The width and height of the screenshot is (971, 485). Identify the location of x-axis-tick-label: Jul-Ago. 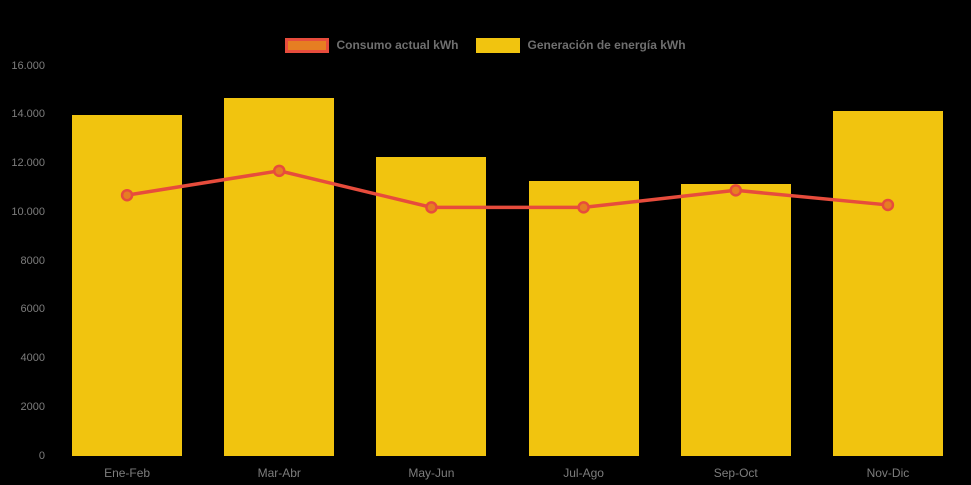
(583, 473).